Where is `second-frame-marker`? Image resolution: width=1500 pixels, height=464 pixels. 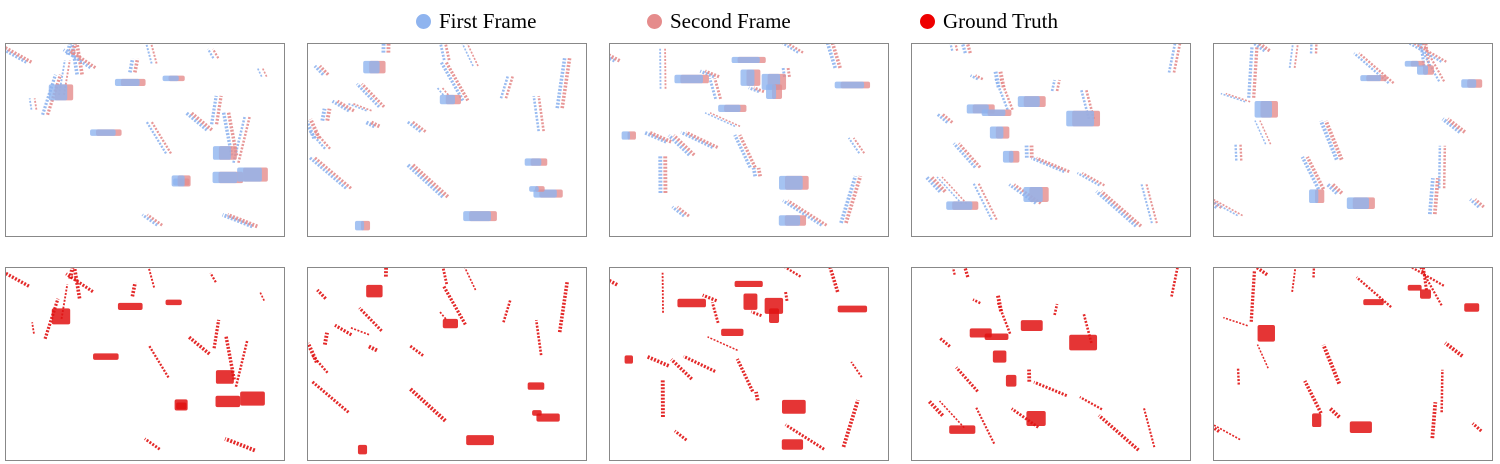 second-frame-marker is located at coordinates (654, 21).